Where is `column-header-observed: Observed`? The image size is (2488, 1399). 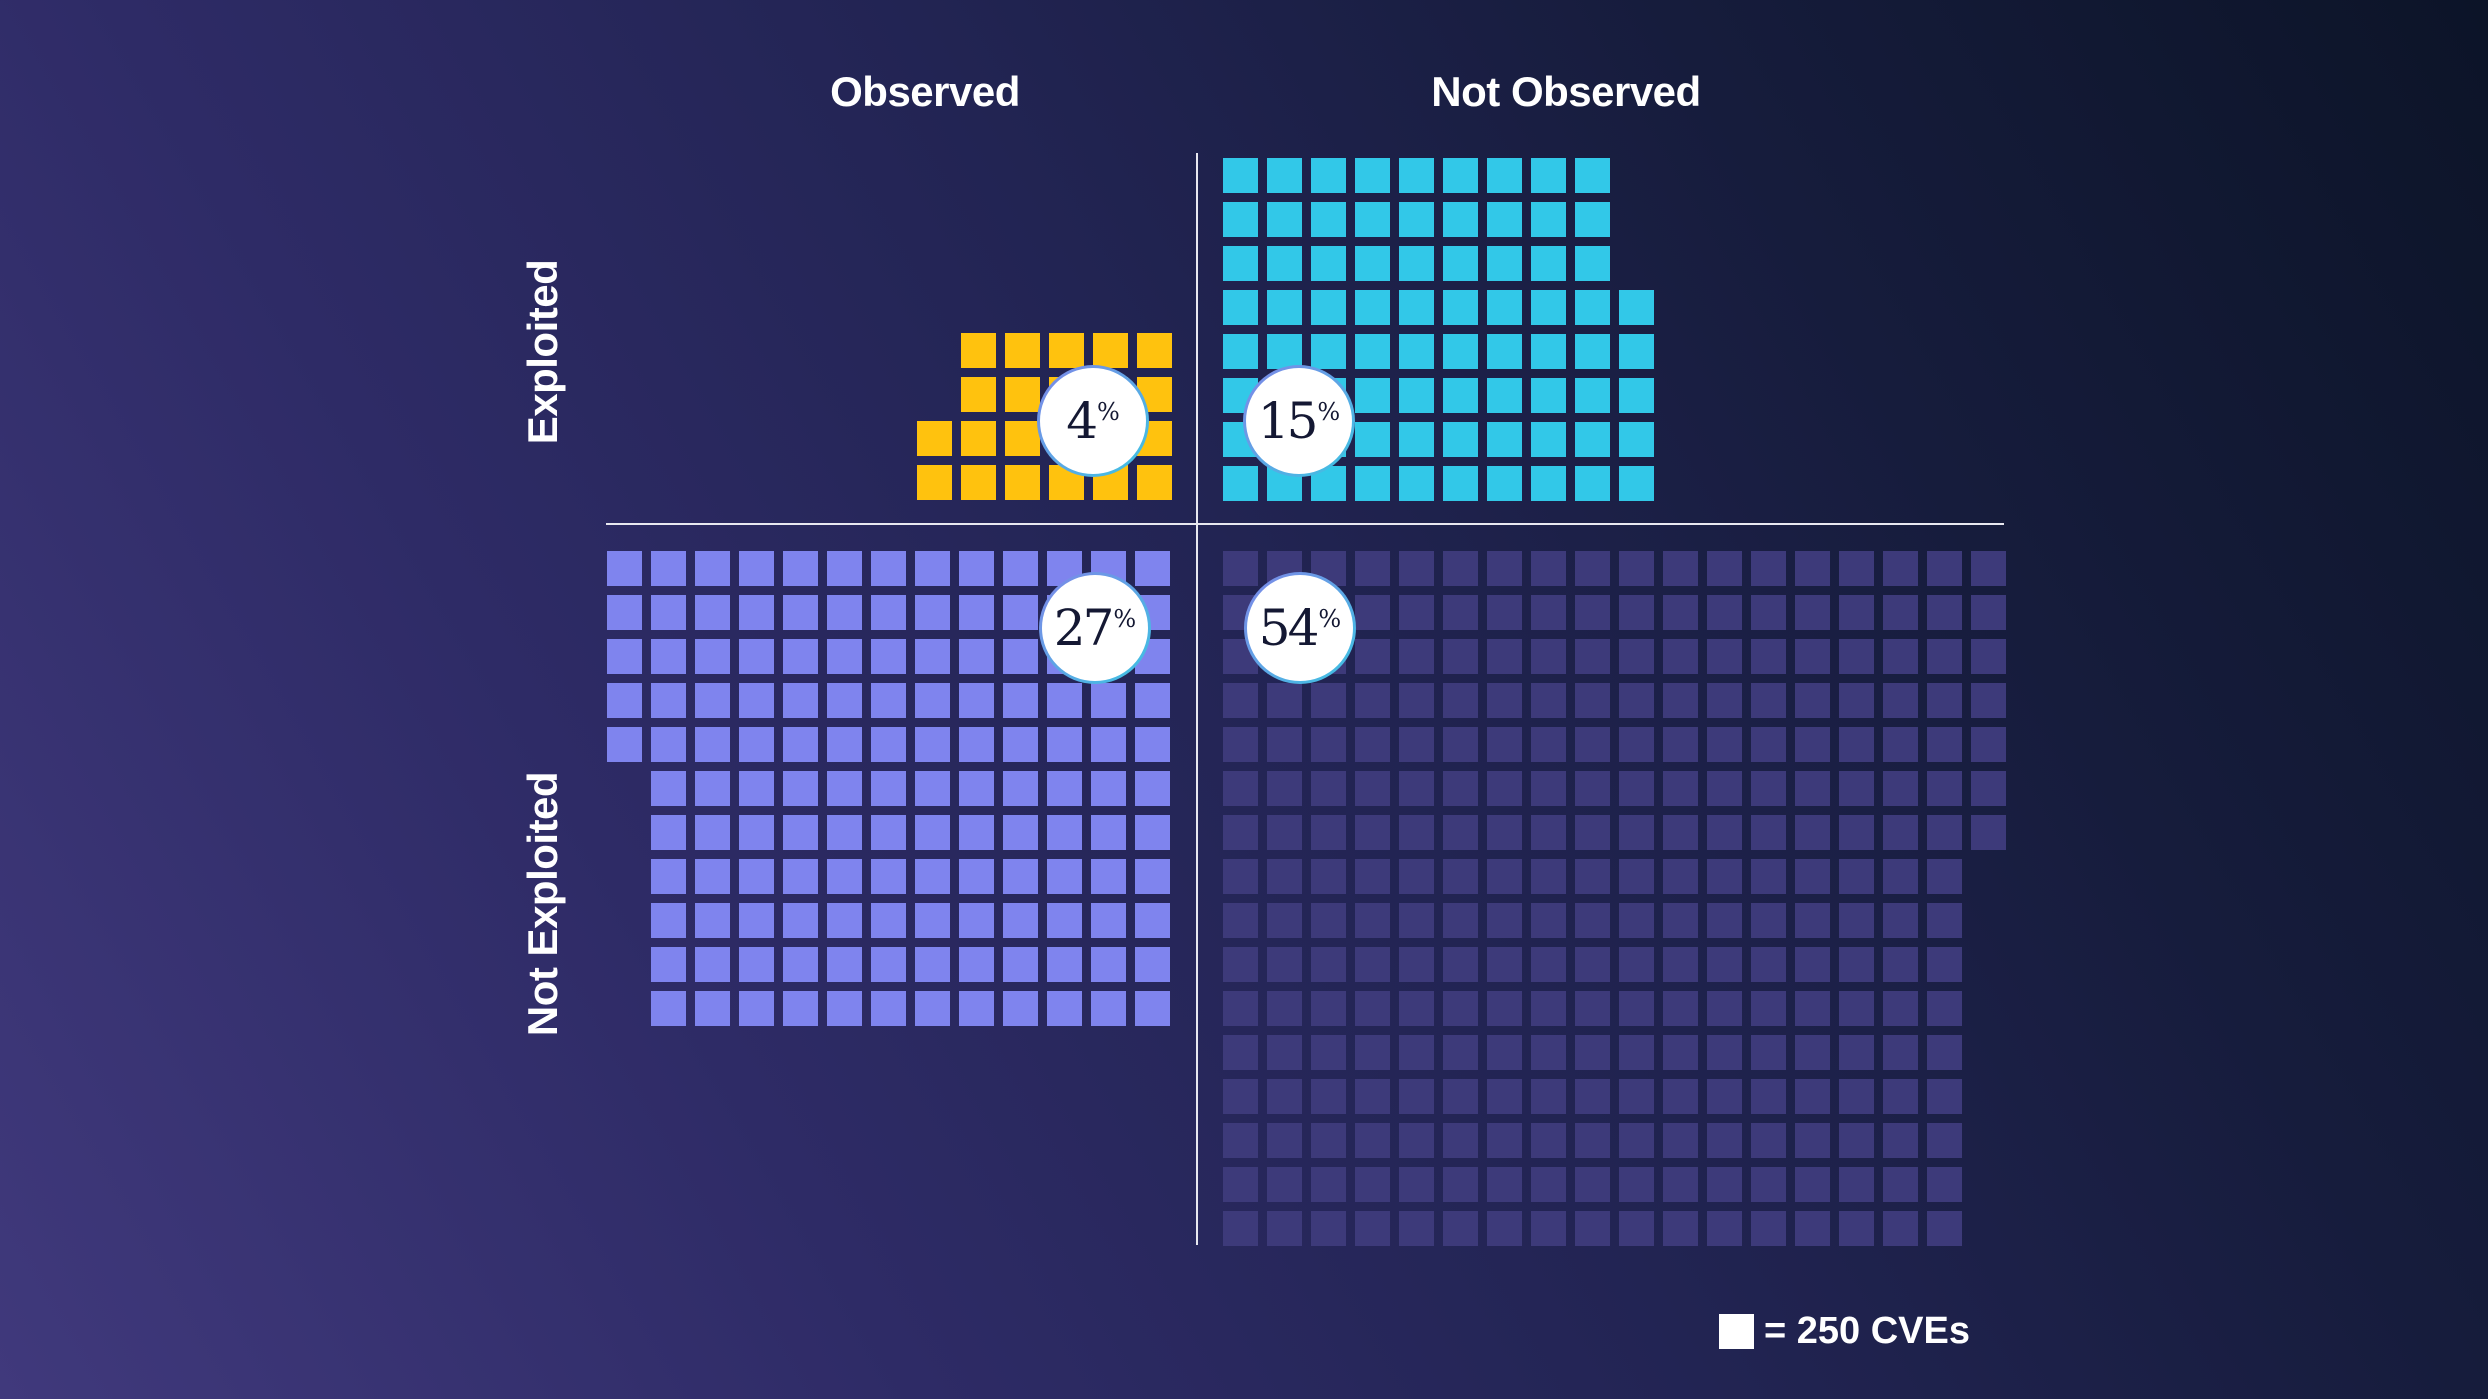 column-header-observed: Observed is located at coordinates (925, 91).